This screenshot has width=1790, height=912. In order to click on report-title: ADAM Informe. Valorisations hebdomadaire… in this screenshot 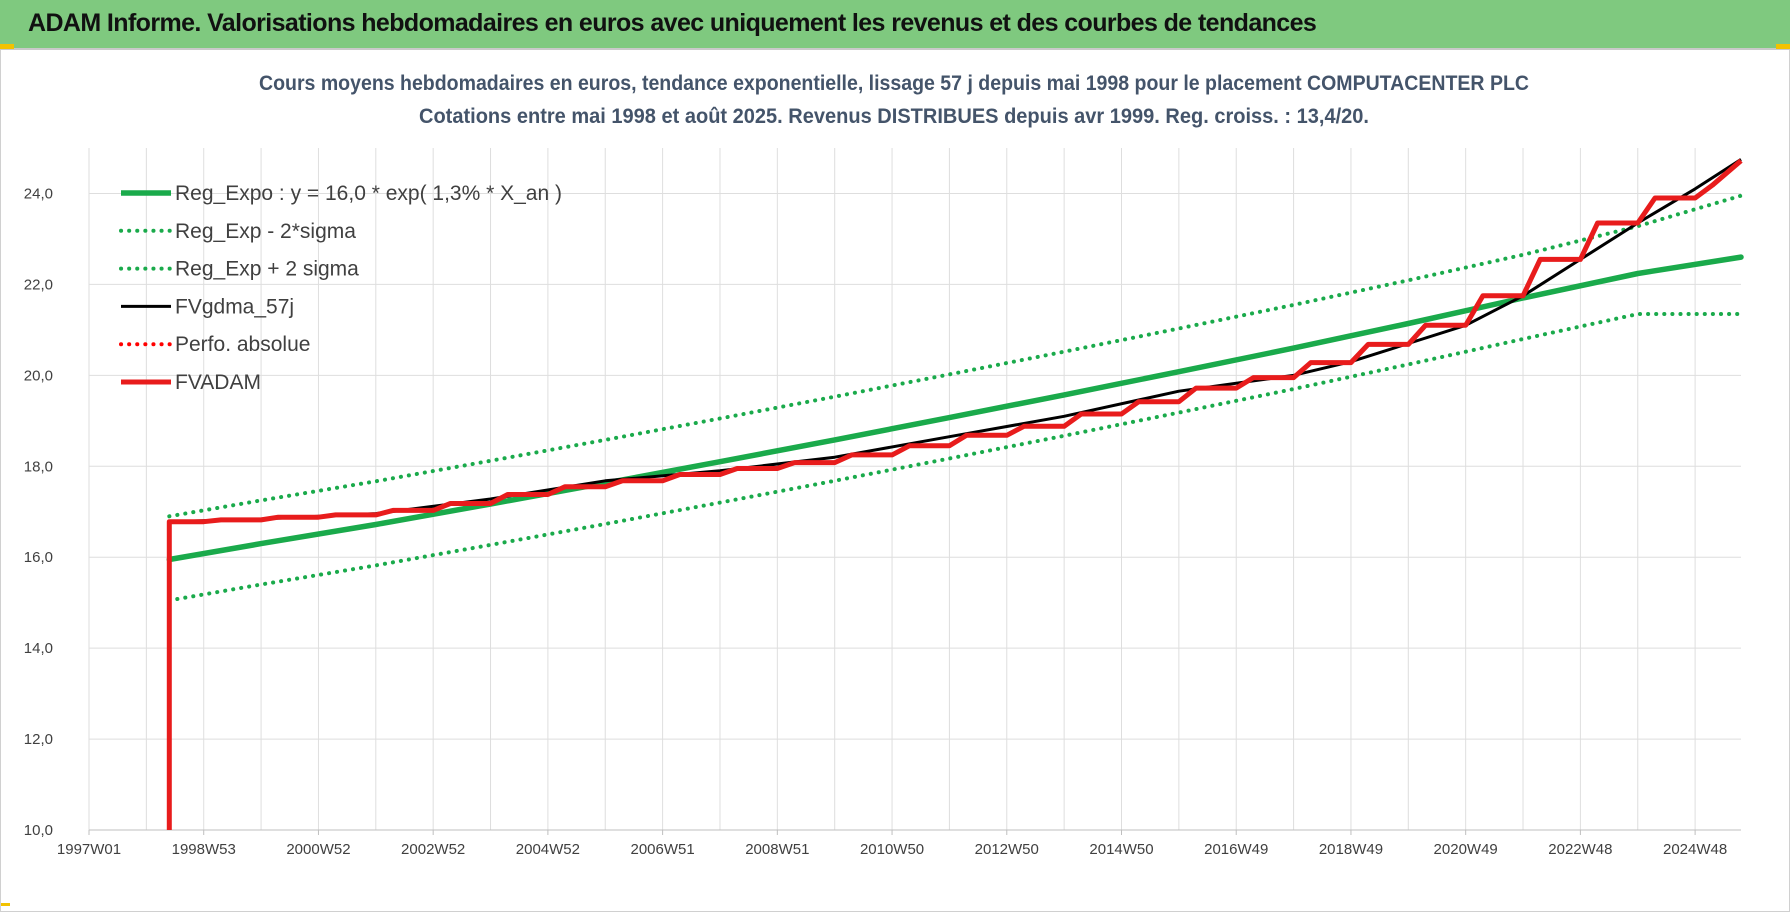, I will do `click(672, 23)`.